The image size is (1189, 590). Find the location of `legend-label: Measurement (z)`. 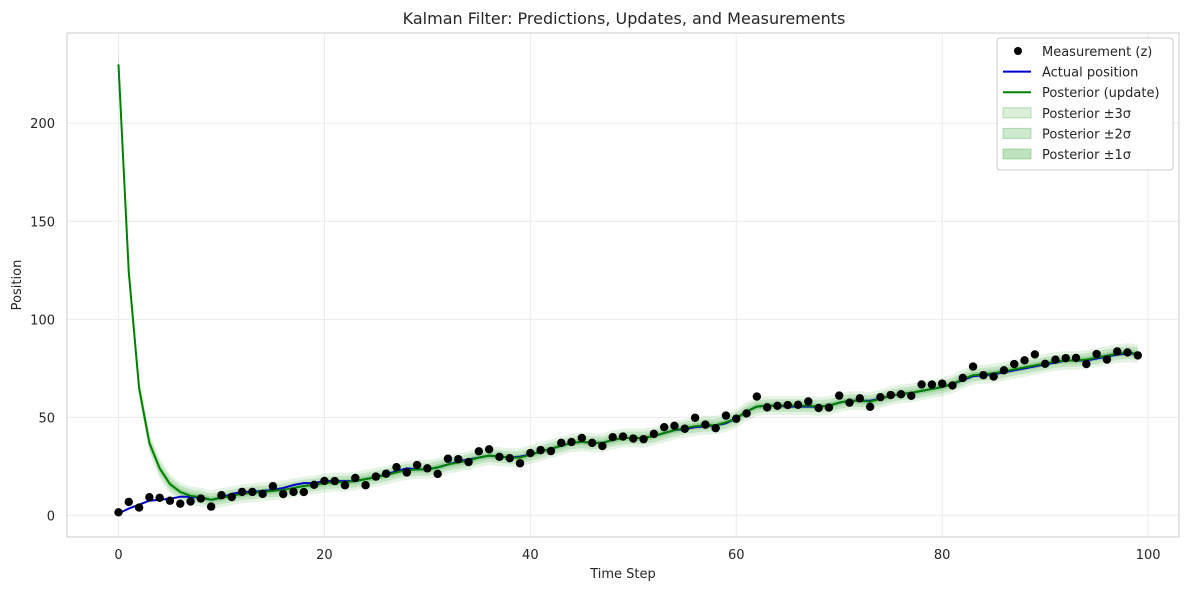

legend-label: Measurement (z) is located at coordinates (1097, 52).